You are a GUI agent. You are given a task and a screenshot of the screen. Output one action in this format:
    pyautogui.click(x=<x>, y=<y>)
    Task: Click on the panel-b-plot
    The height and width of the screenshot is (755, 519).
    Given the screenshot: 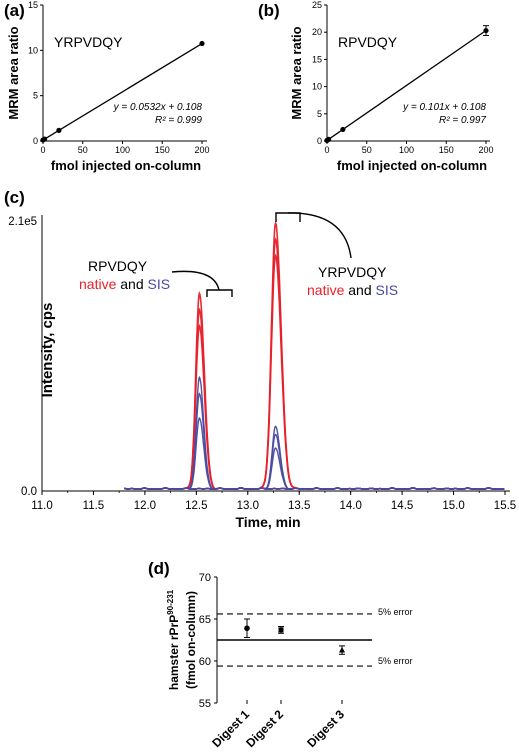 What is the action you would take?
    pyautogui.click(x=406, y=84)
    